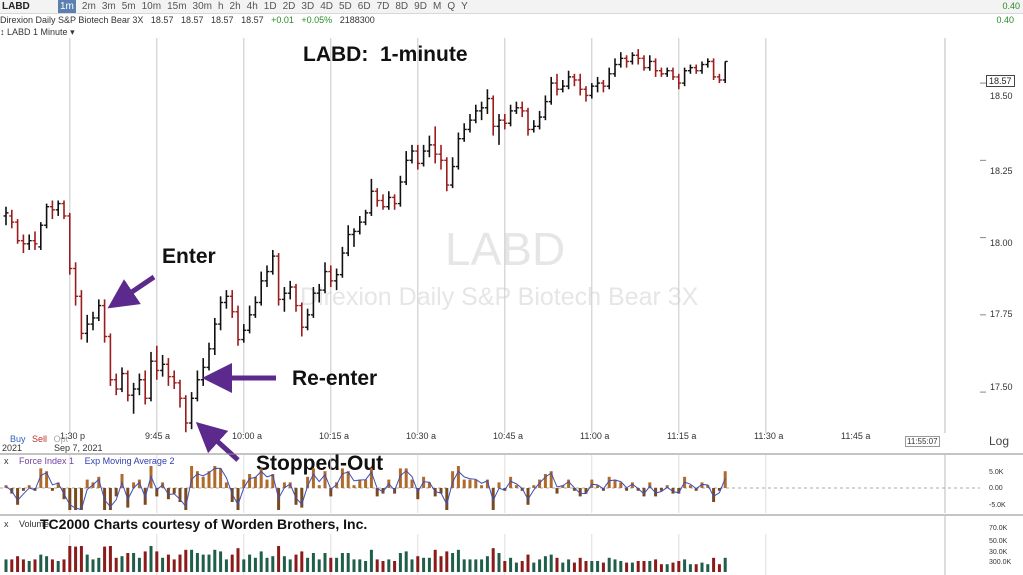  What do you see at coordinates (72, 32) in the screenshot?
I see `dropdown-icon: ▾` at bounding box center [72, 32].